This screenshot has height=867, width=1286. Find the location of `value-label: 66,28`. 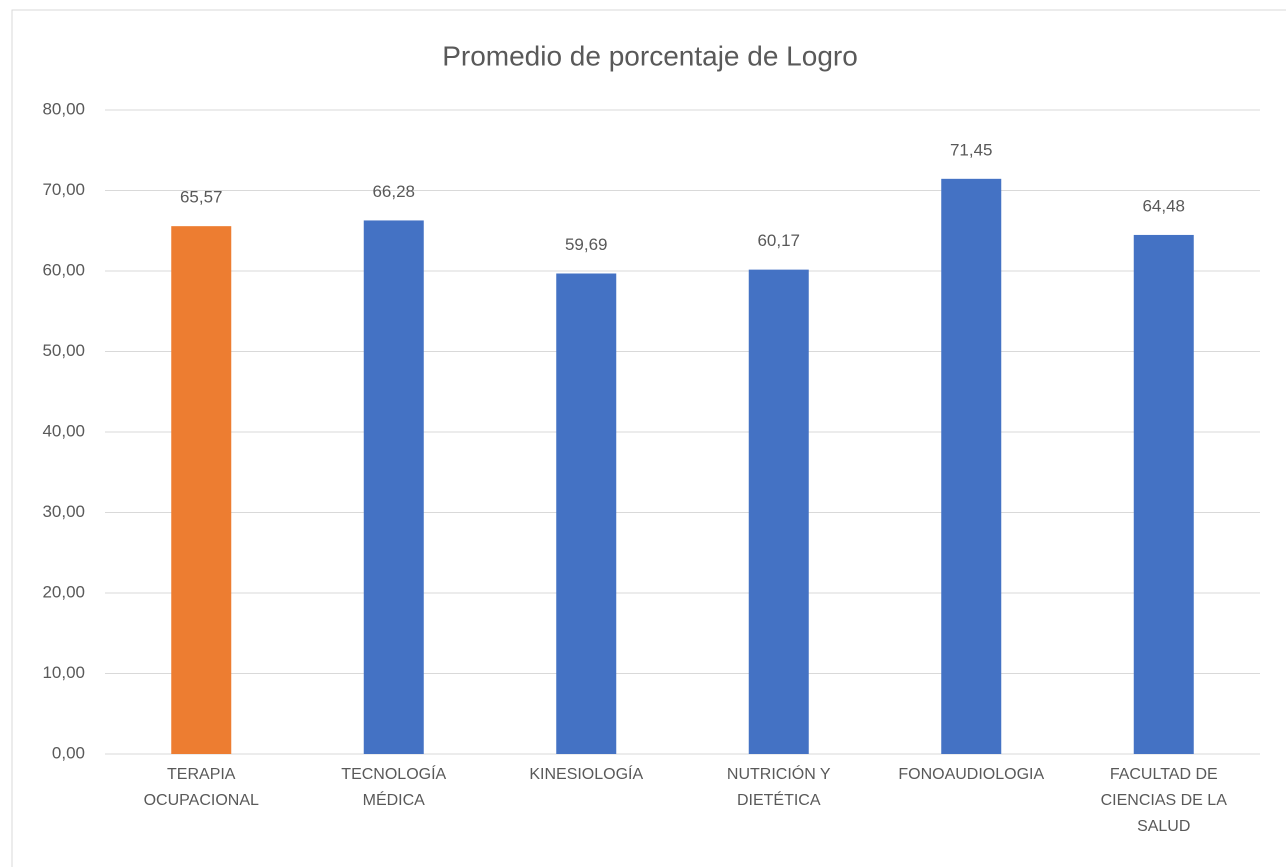

value-label: 66,28 is located at coordinates (393, 191).